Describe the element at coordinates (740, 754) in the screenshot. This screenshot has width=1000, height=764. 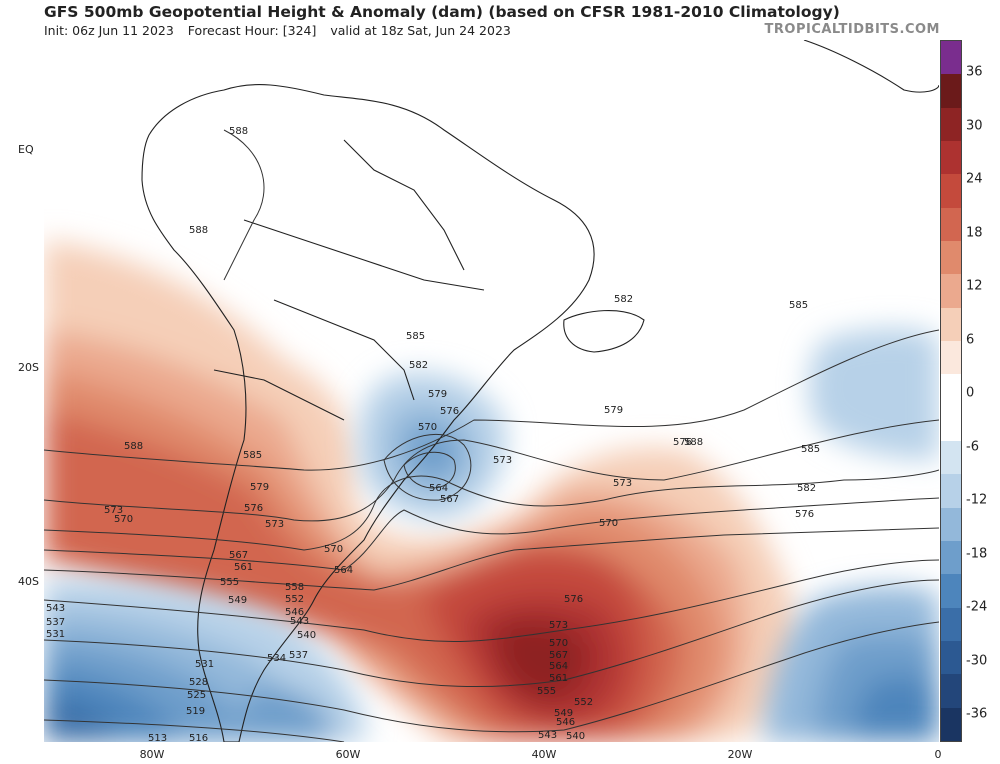
I see `lon-label-20w: 20W` at that location.